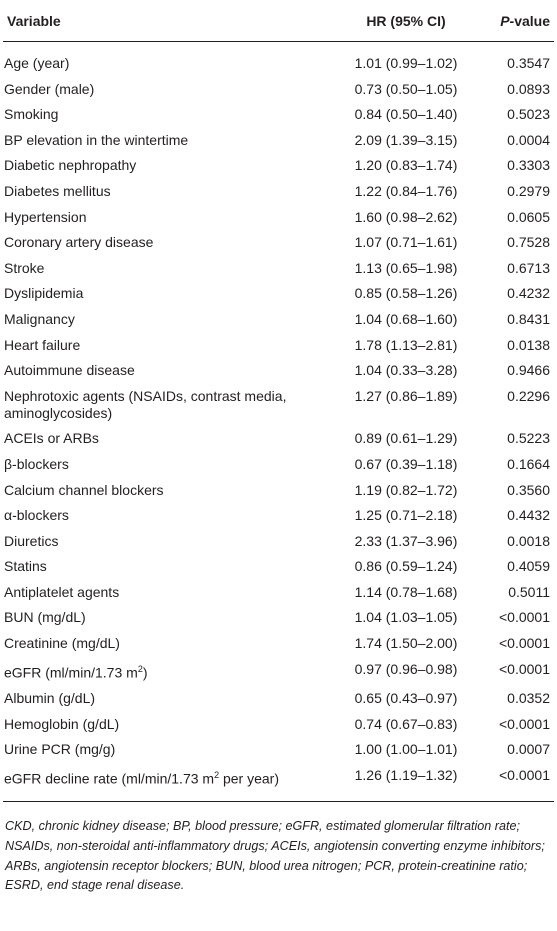 The width and height of the screenshot is (557, 931). What do you see at coordinates (168, 268) in the screenshot?
I see `cell-variable: Stroke` at bounding box center [168, 268].